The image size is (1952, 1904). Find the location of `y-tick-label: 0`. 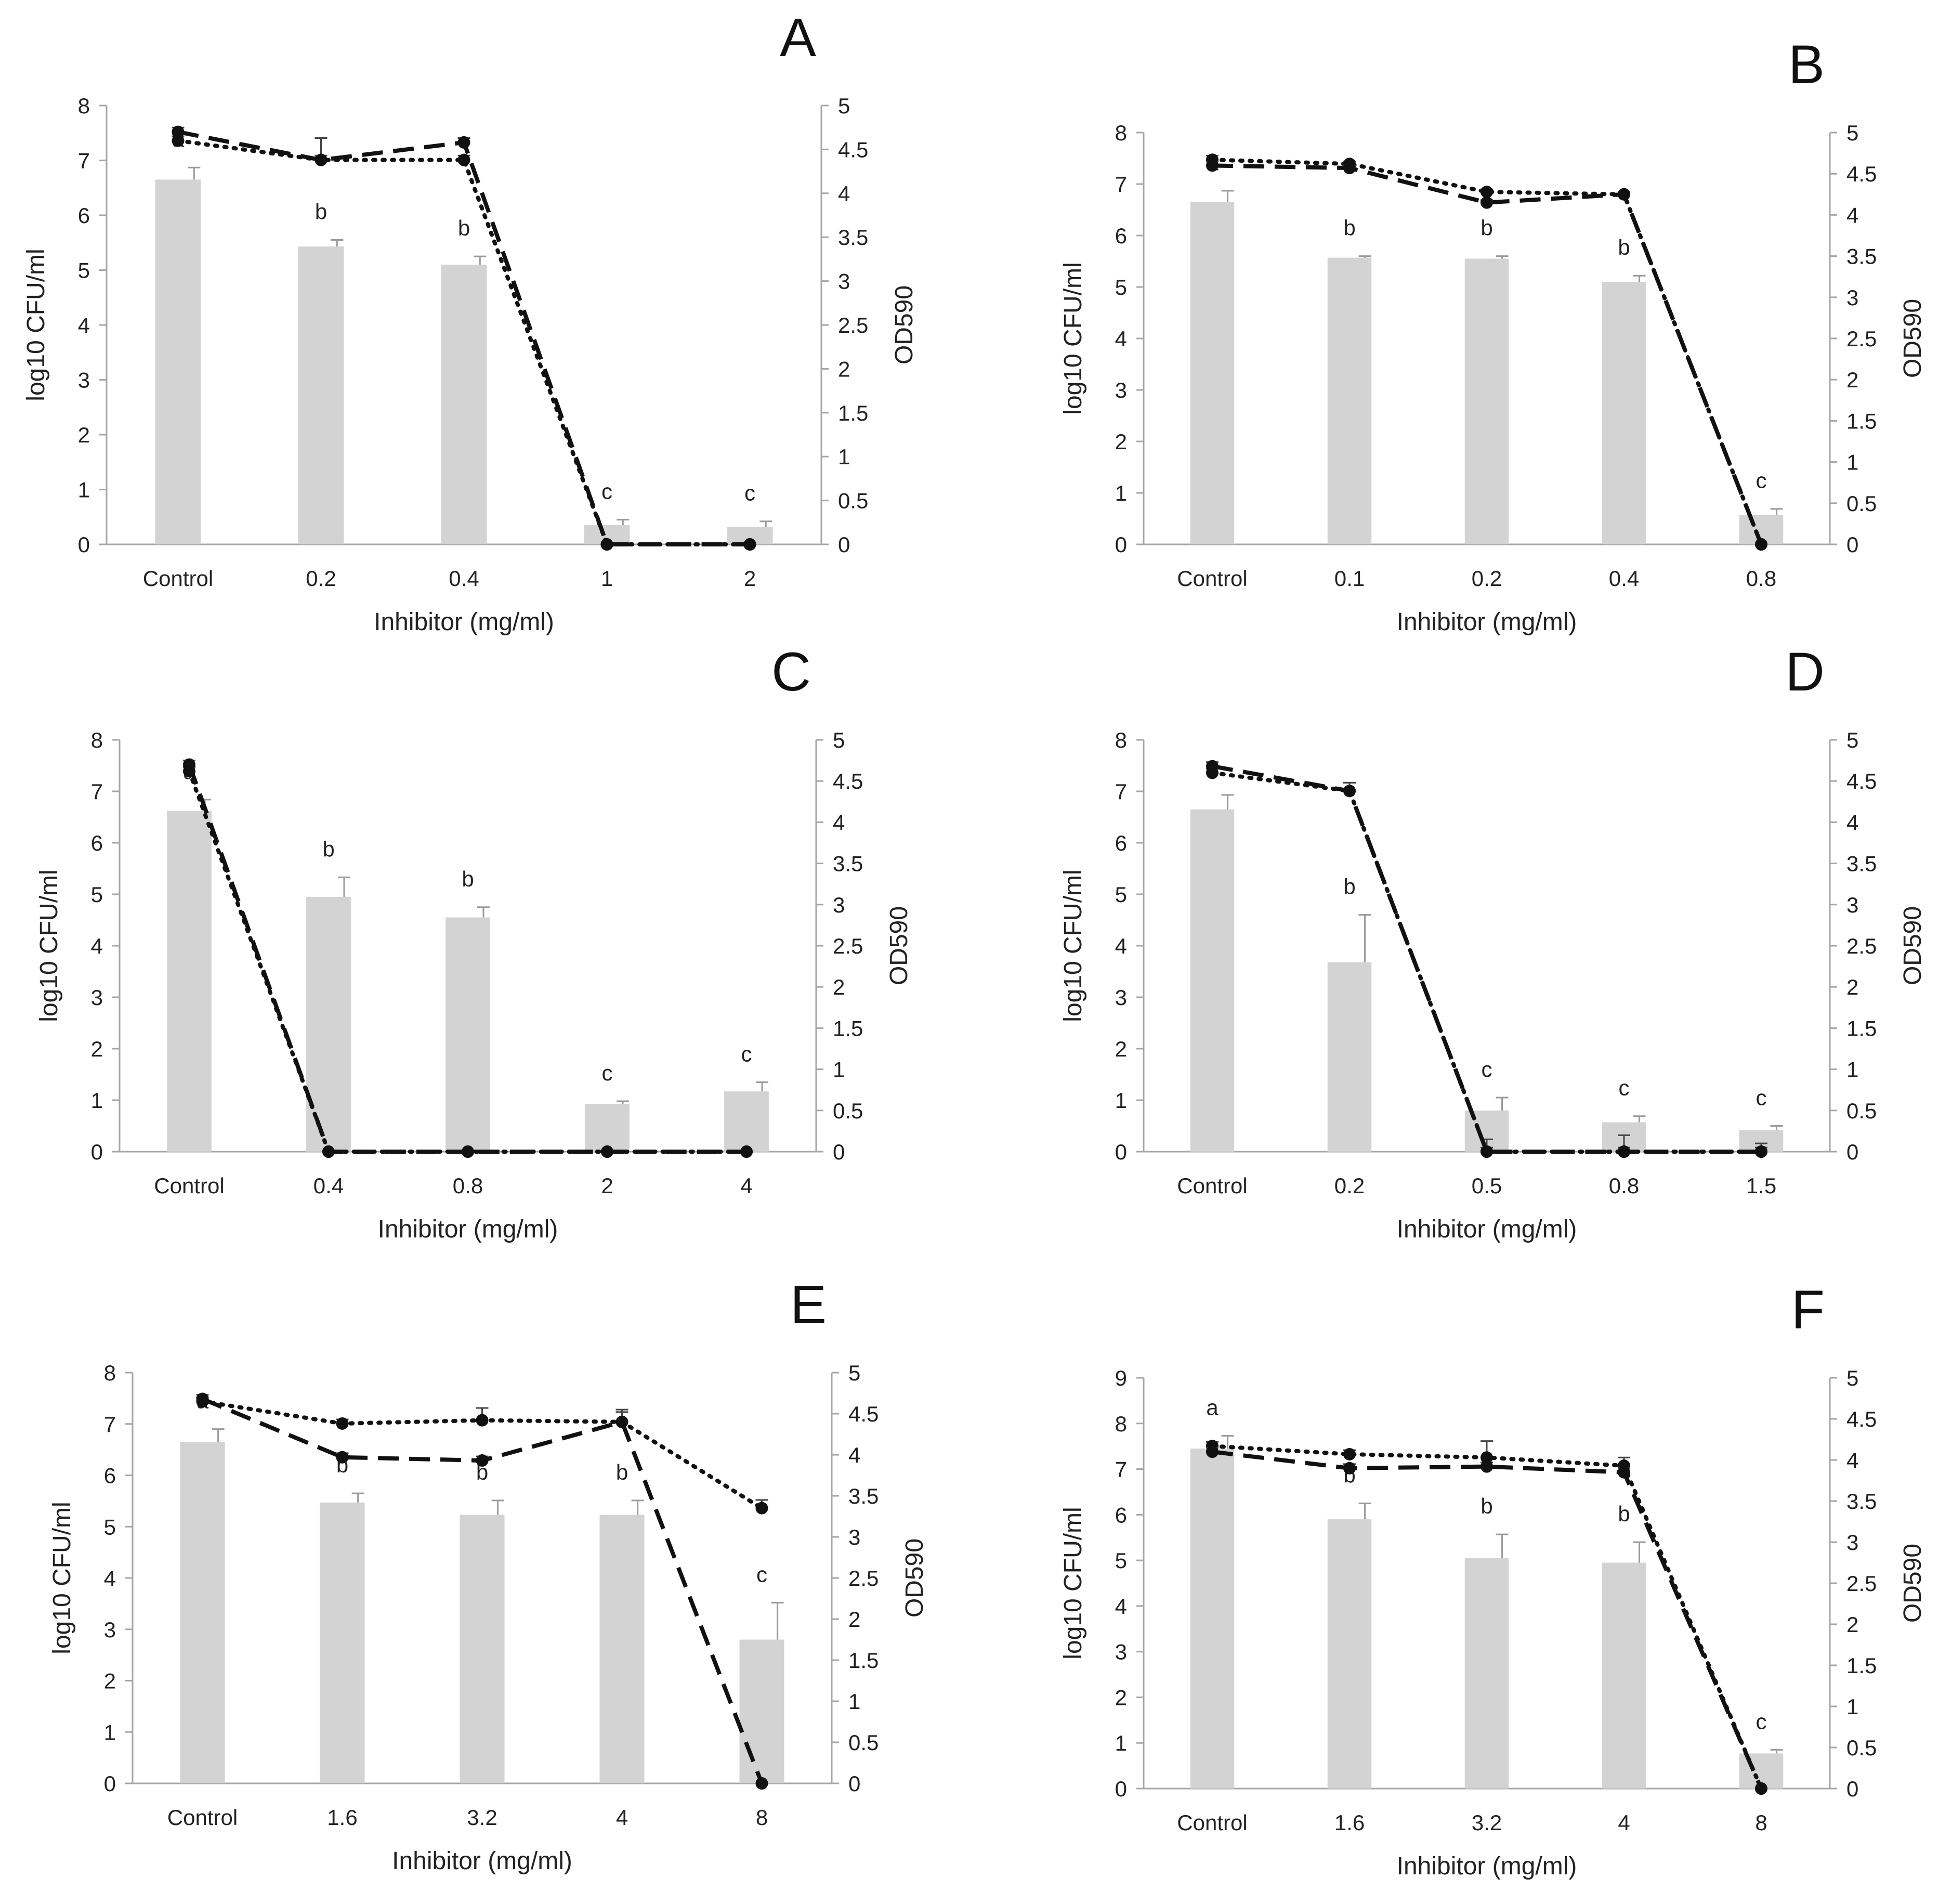

y-tick-label: 0 is located at coordinates (1121, 1789).